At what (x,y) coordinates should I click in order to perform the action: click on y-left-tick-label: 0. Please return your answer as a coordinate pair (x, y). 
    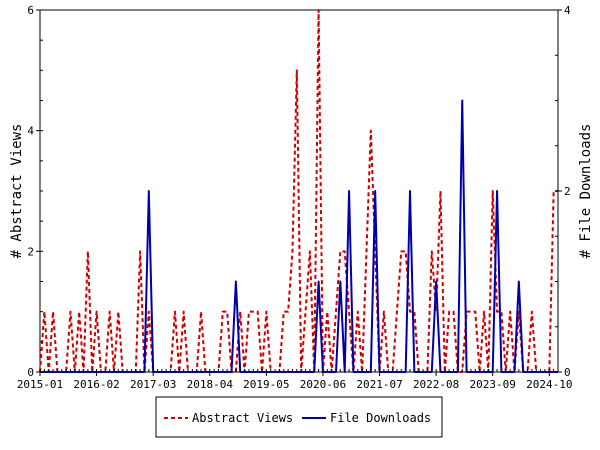
    Looking at the image, I should click on (30, 372).